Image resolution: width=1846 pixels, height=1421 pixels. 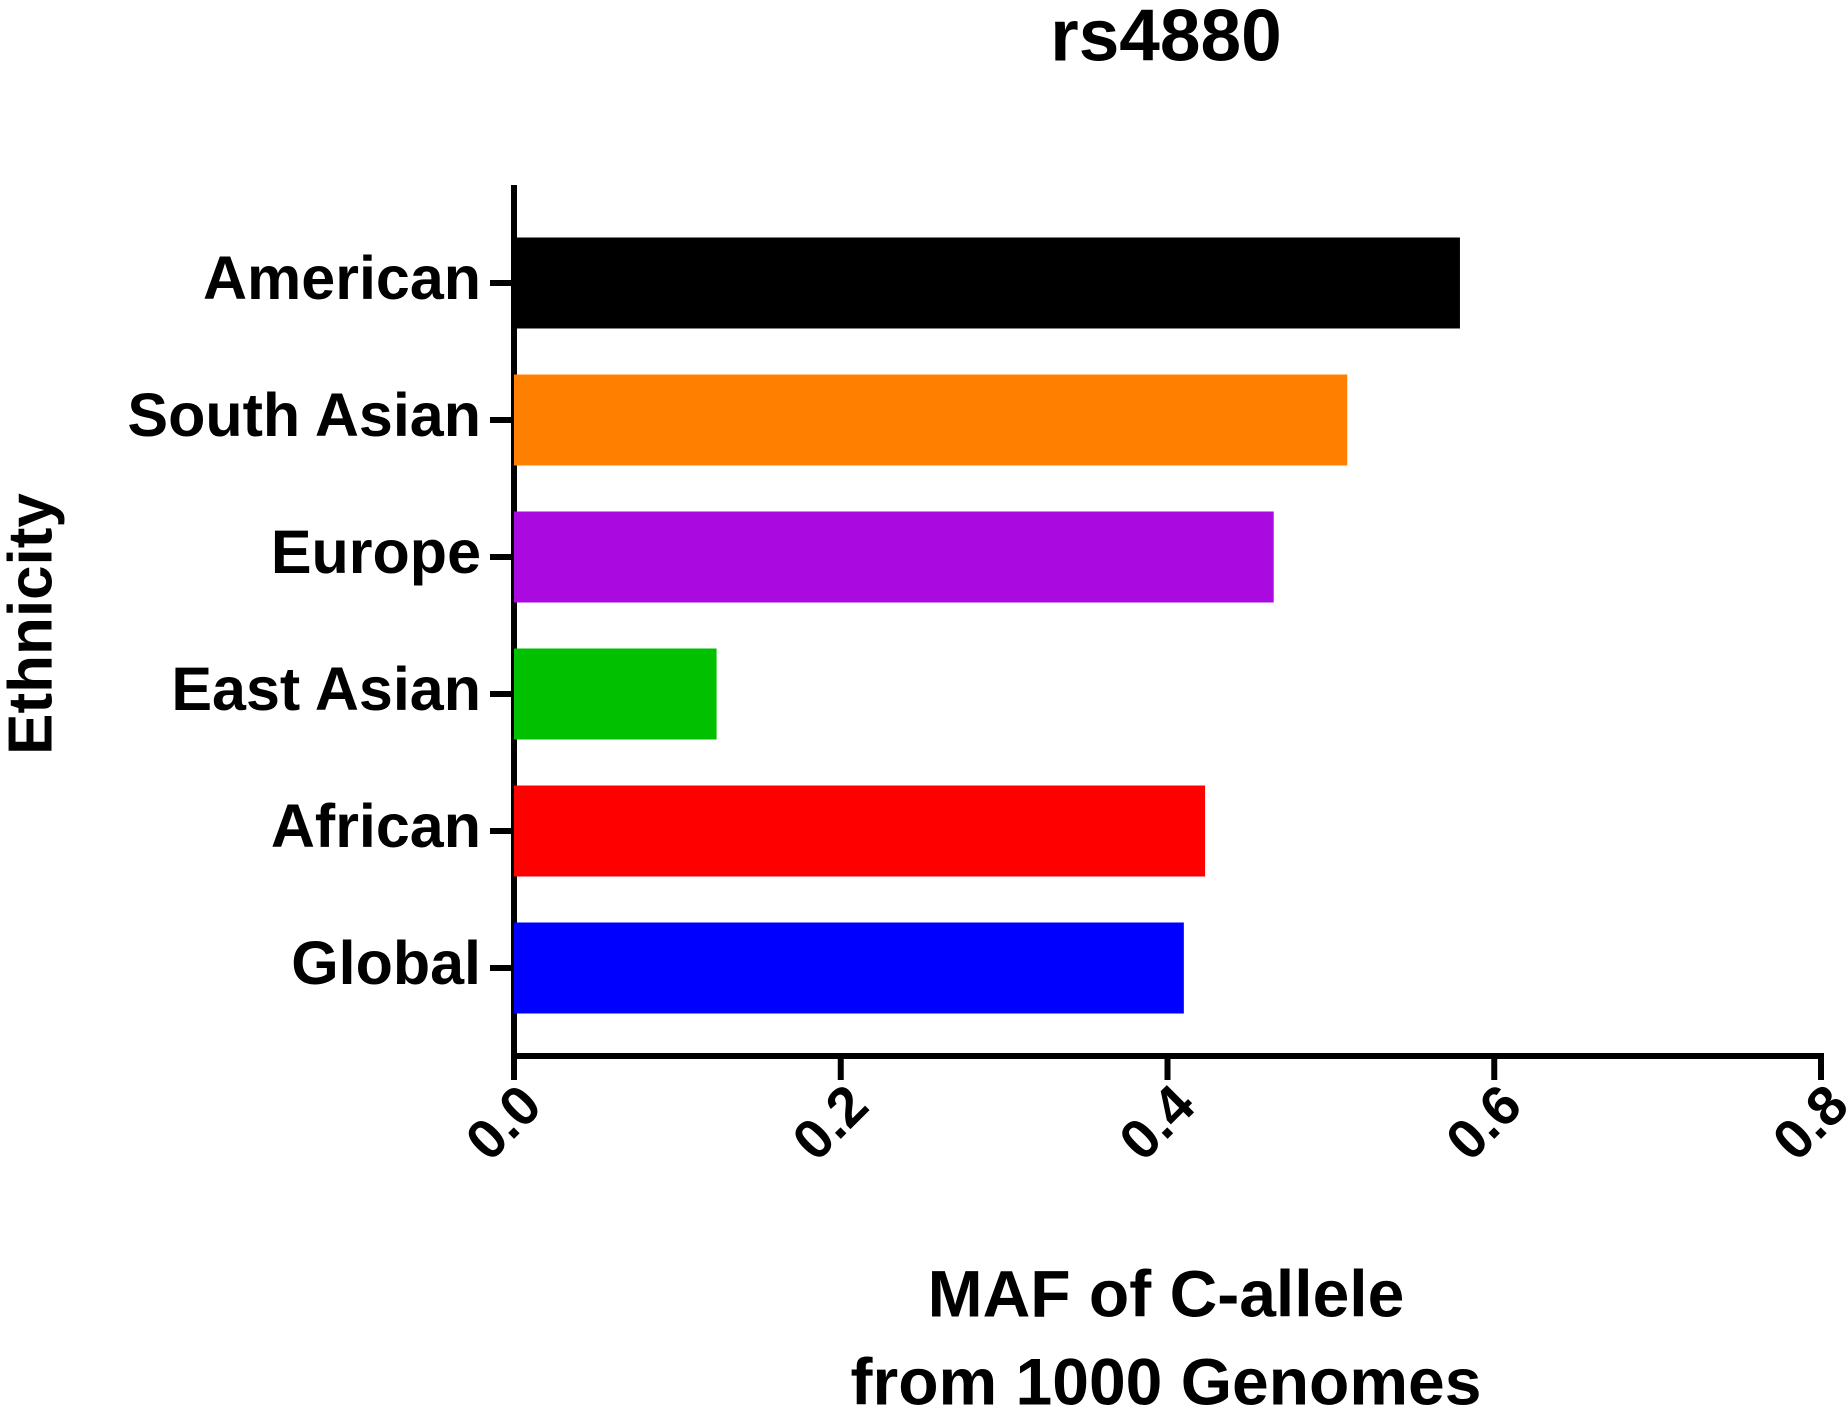 What do you see at coordinates (830, 1122) in the screenshot?
I see `x-tick-label: 0.2` at bounding box center [830, 1122].